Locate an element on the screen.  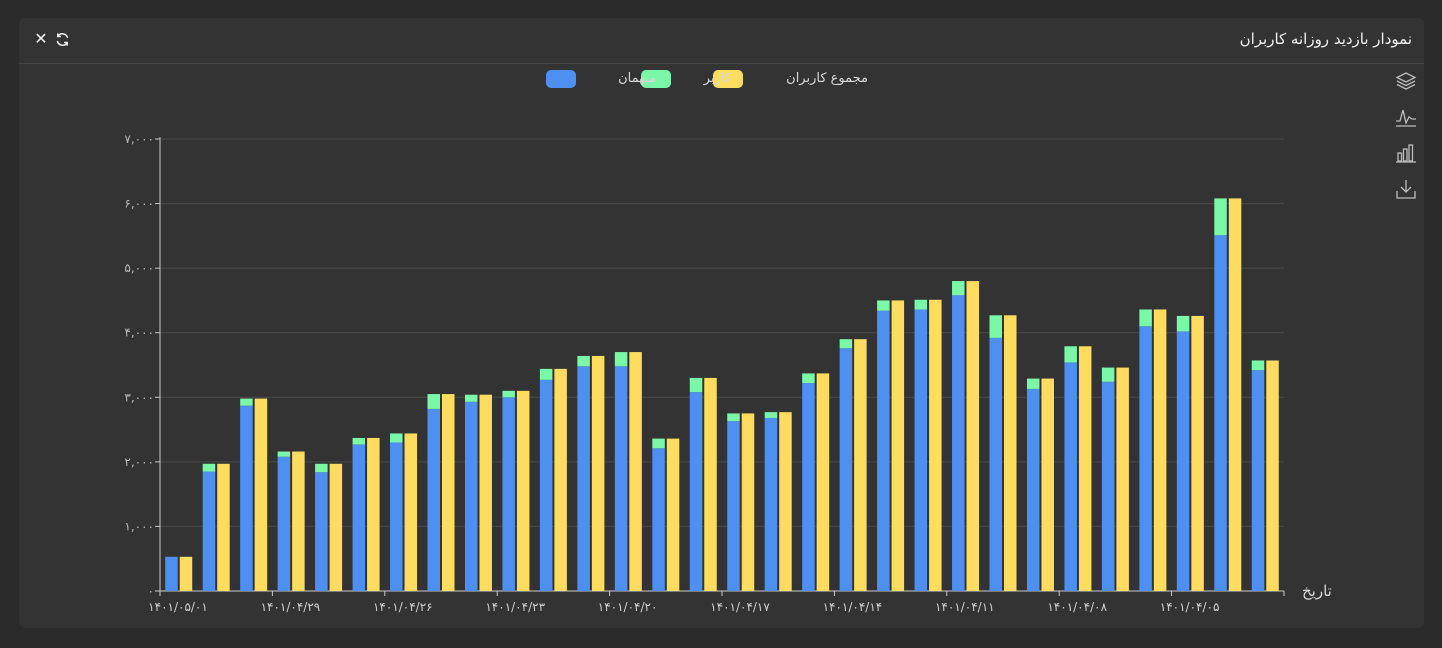
close-icon: ✕ is located at coordinates (41, 38).